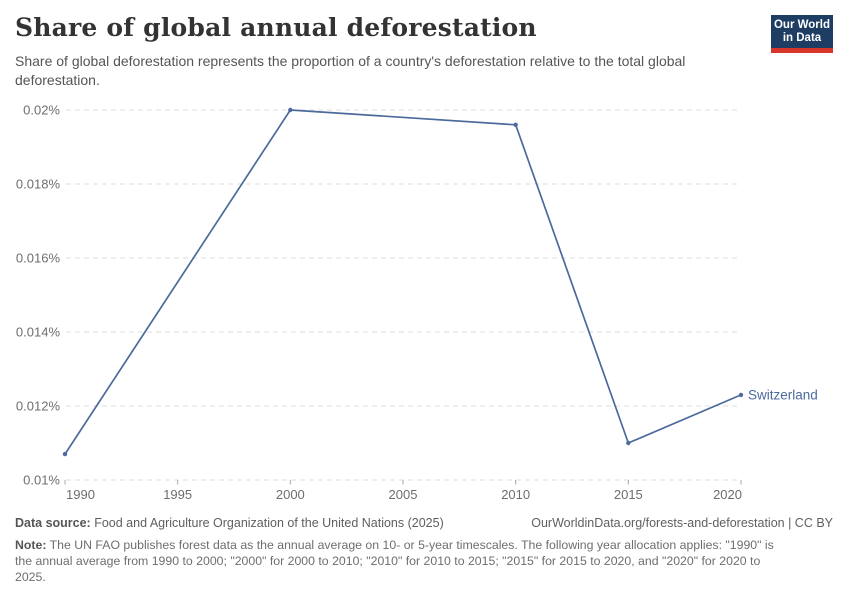  What do you see at coordinates (727, 494) in the screenshot?
I see `x-axis-label: 2020` at bounding box center [727, 494].